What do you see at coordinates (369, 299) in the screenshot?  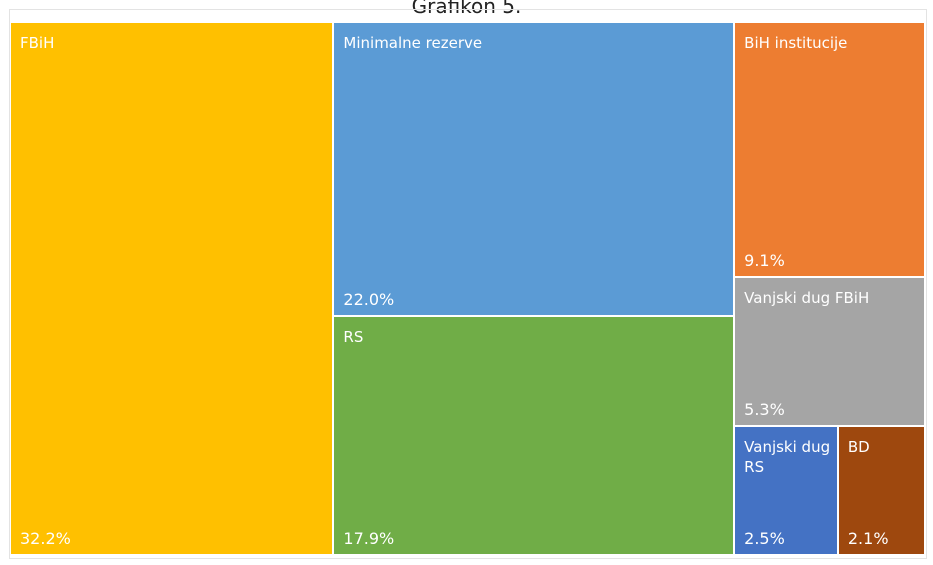 I see `value-label: 22.0%` at bounding box center [369, 299].